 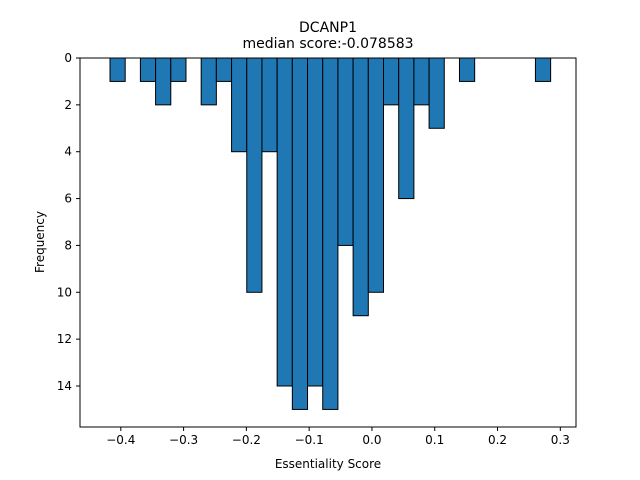 I want to click on x-axis-label: Essentiality Score, so click(x=328, y=464).